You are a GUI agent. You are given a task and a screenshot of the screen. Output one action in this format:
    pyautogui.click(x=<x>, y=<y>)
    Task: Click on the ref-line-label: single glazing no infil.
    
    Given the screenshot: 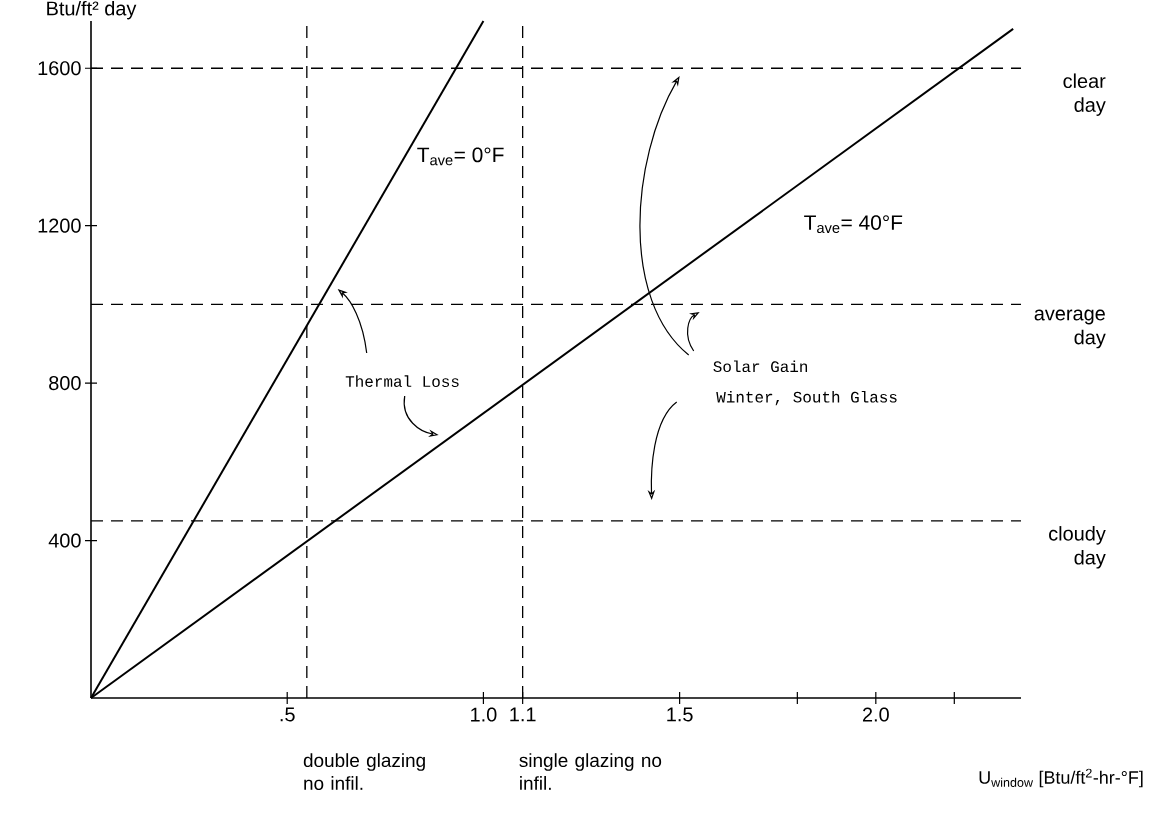 What is the action you would take?
    pyautogui.click(x=590, y=771)
    